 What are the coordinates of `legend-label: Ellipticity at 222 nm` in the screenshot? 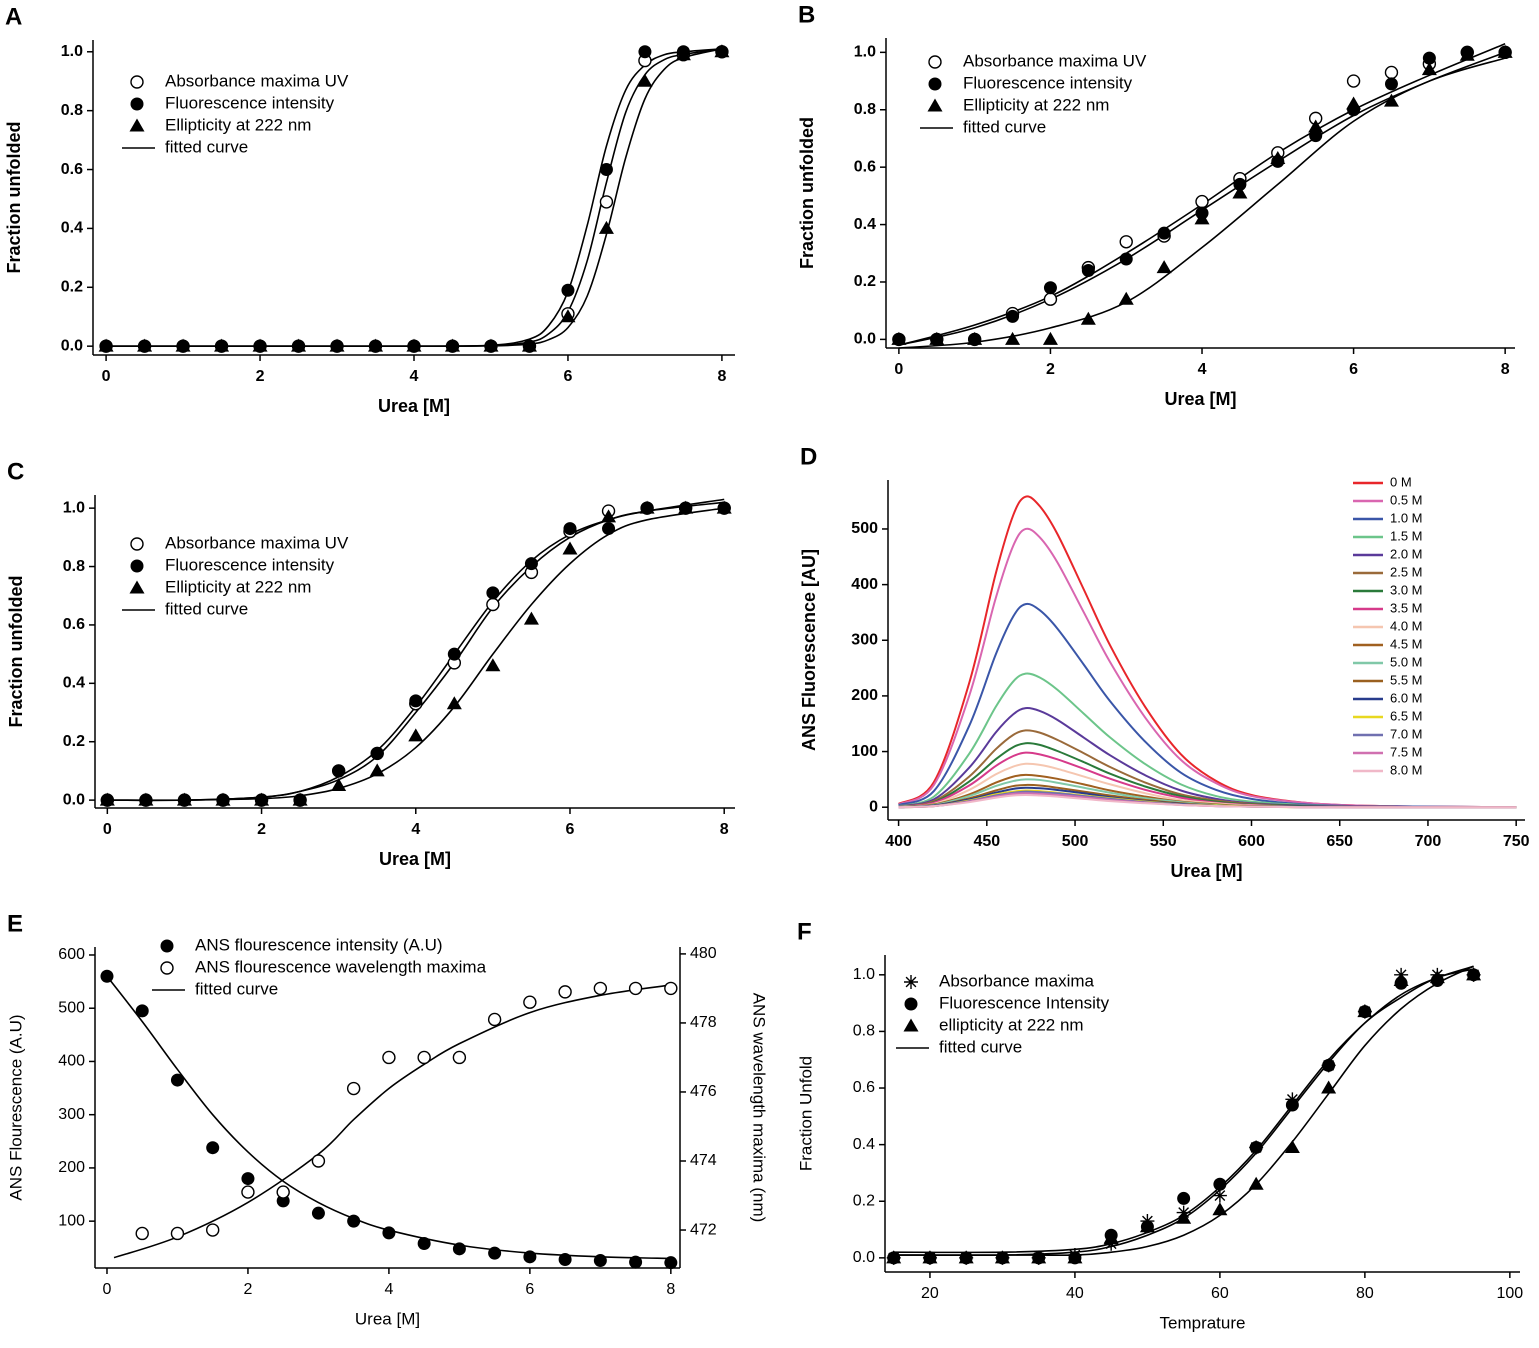 It's located at (1036, 104).